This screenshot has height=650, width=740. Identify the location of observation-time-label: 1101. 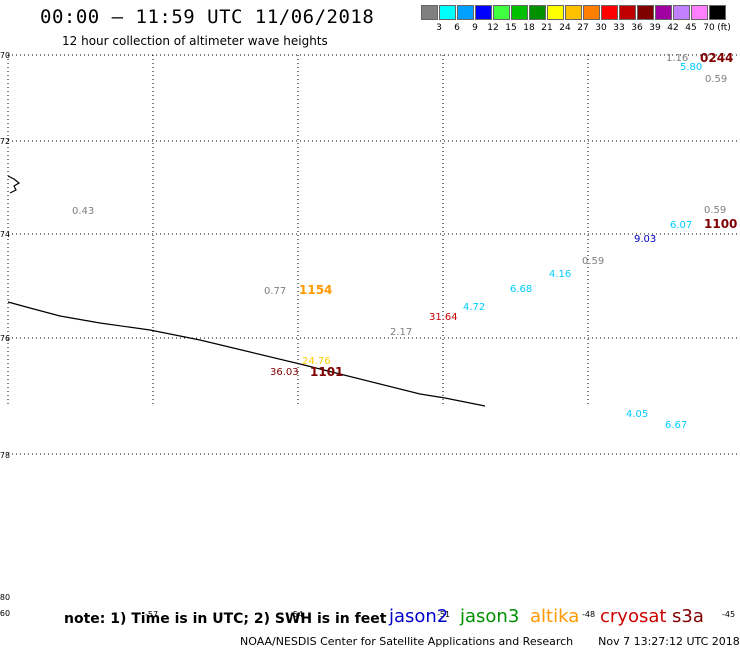
(326, 372).